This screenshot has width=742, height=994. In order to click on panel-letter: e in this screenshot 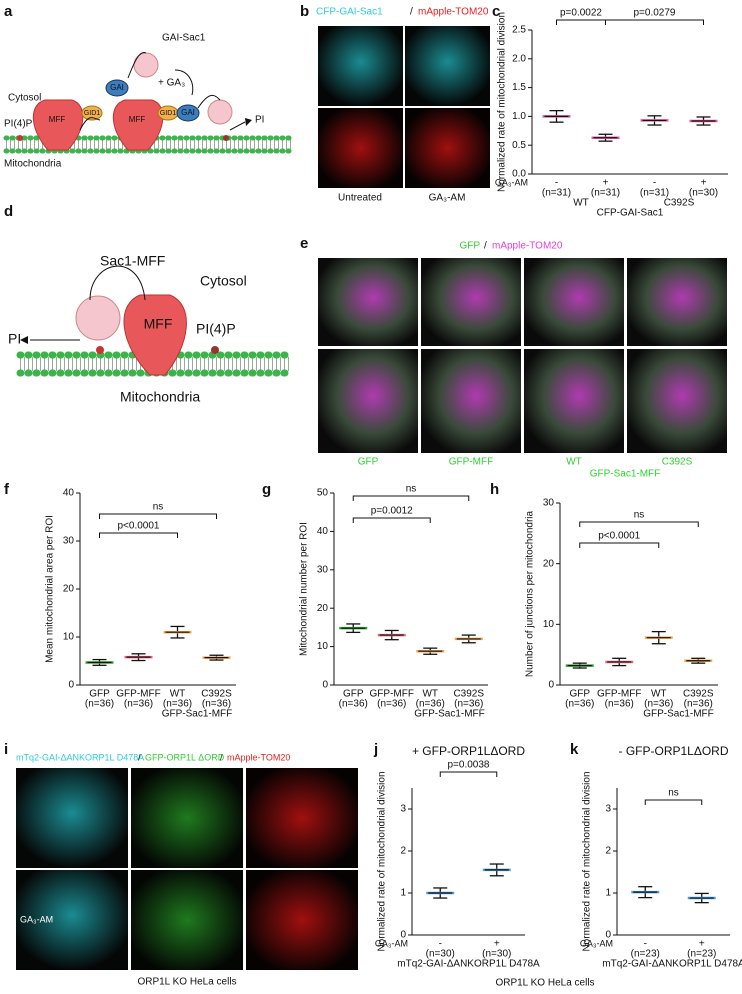, I will do `click(304, 243)`.